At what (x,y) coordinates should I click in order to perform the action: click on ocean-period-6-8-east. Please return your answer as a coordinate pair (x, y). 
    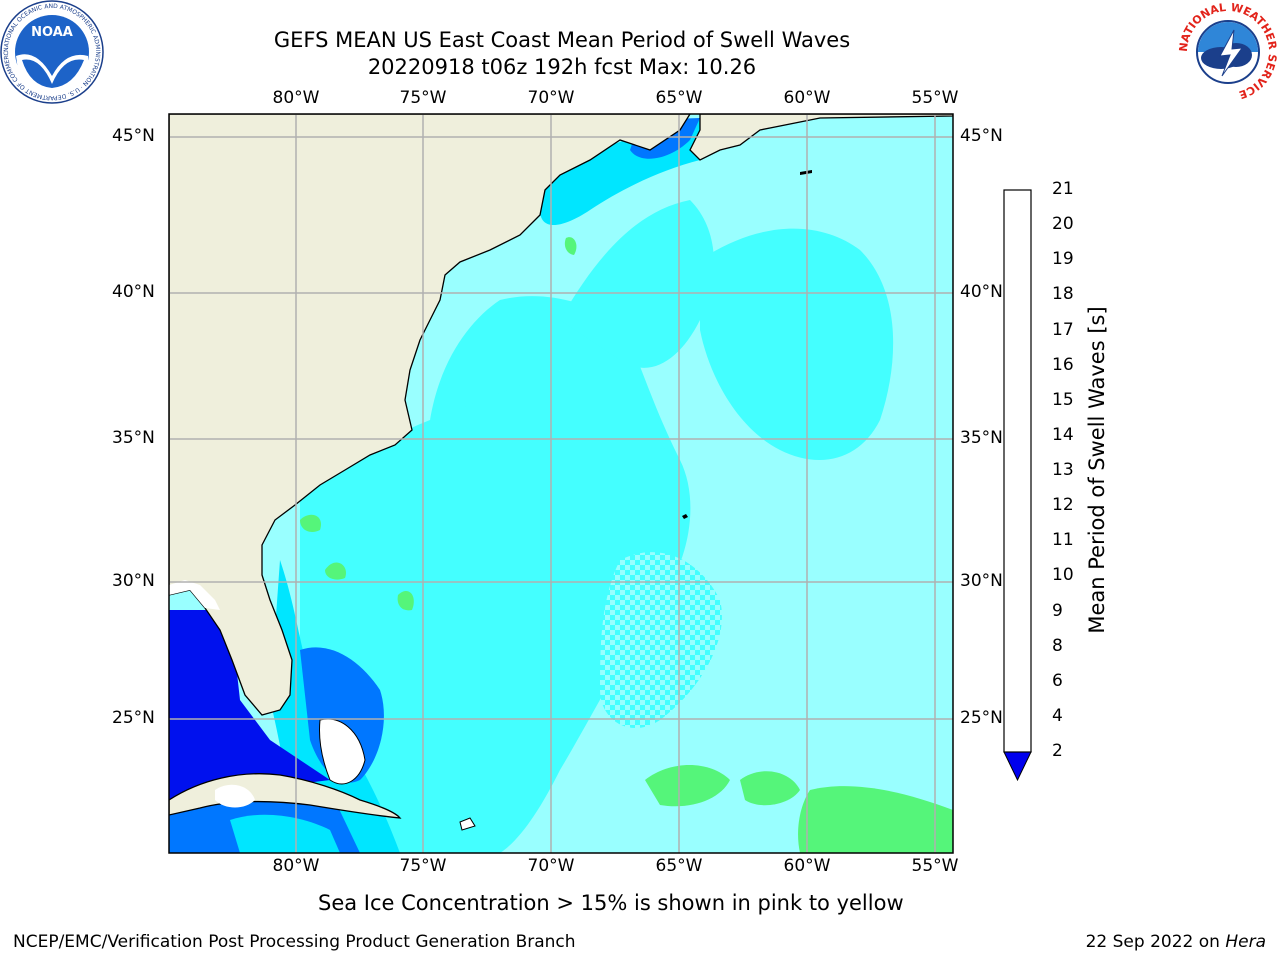
    Looking at the image, I should click on (797, 344).